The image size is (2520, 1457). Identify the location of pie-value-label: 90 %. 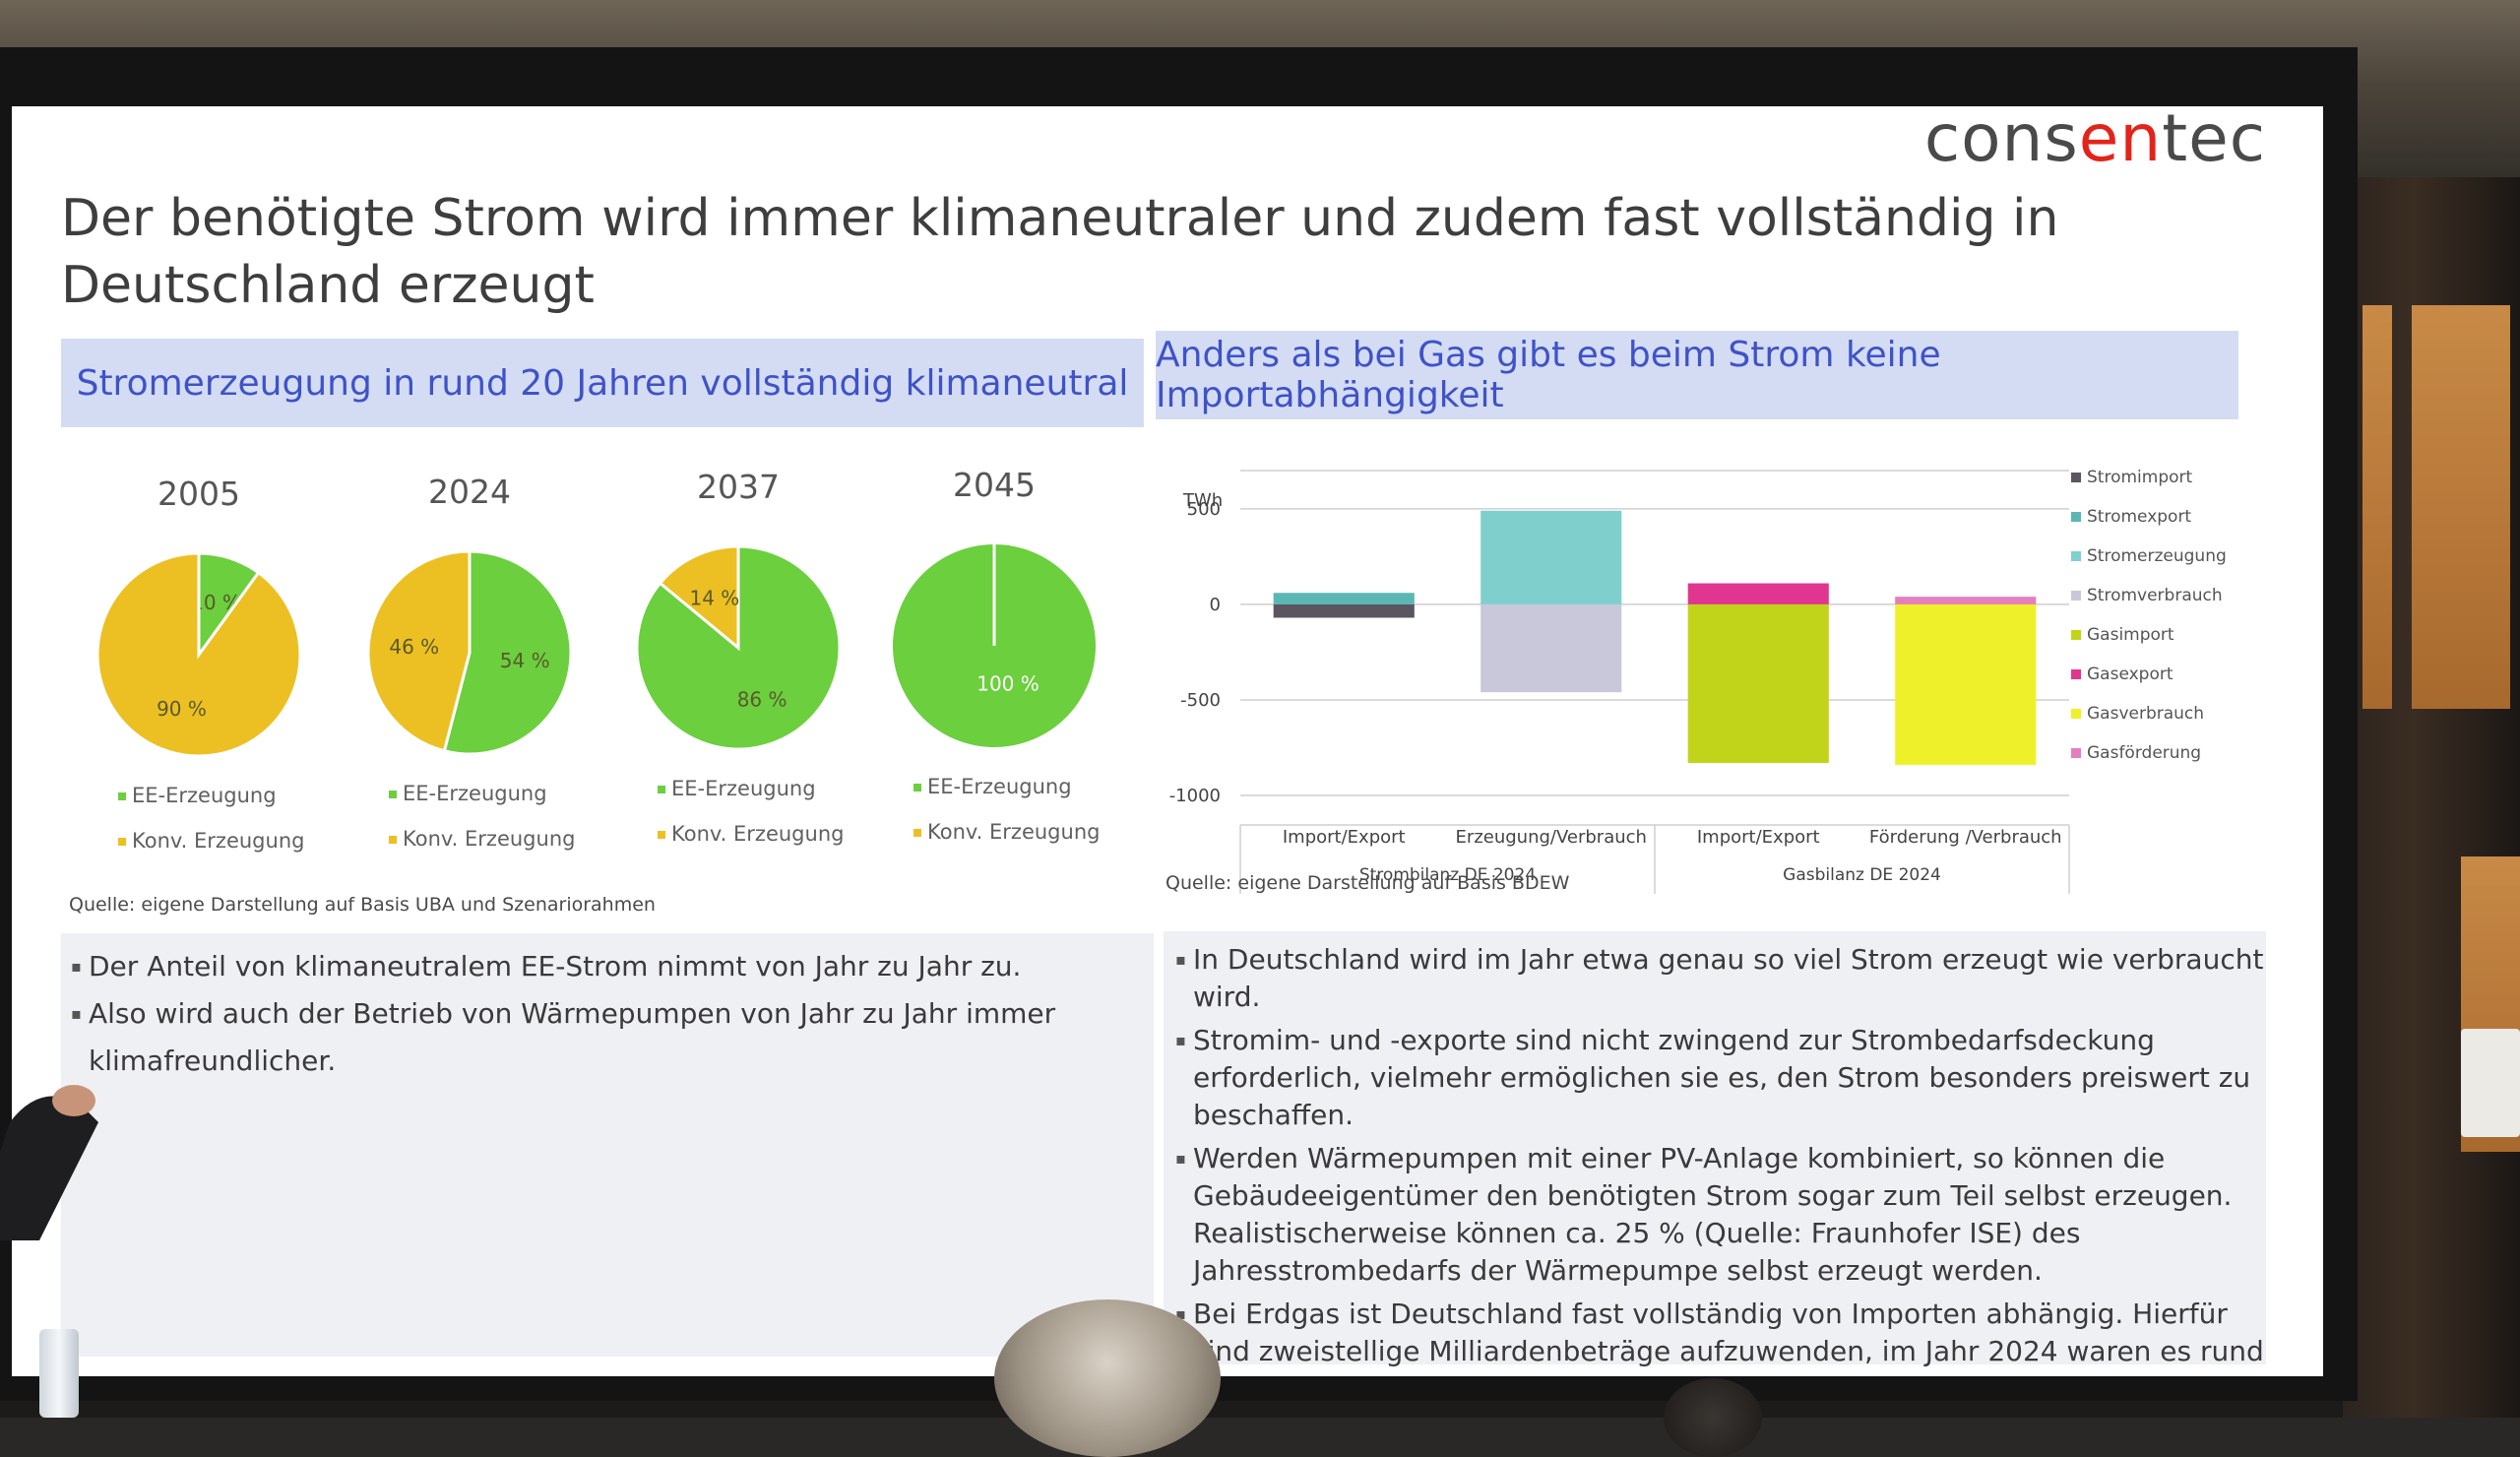
(182, 709).